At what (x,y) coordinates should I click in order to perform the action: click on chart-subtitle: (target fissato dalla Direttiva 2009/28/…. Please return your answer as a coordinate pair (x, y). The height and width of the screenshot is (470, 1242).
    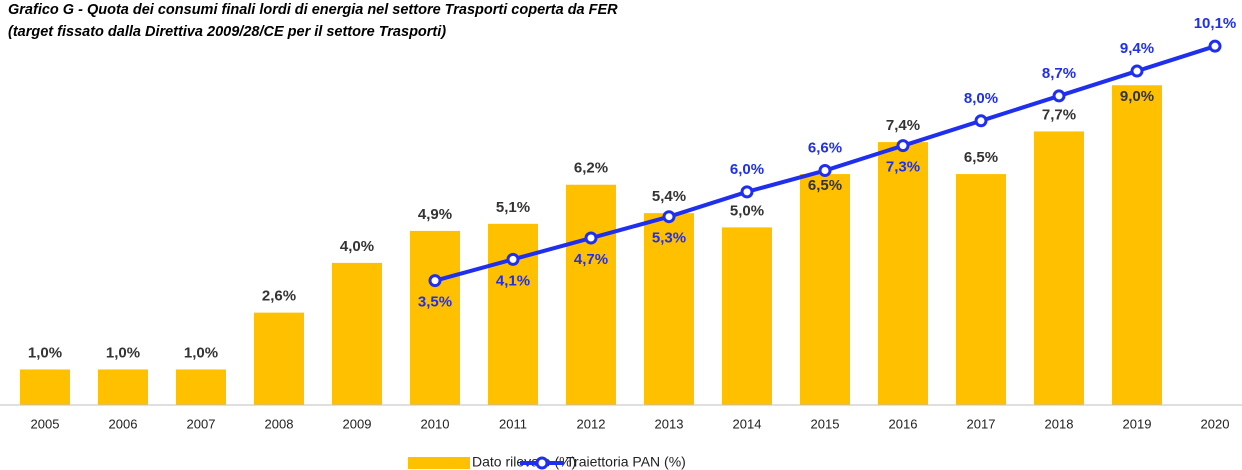
    Looking at the image, I should click on (227, 32).